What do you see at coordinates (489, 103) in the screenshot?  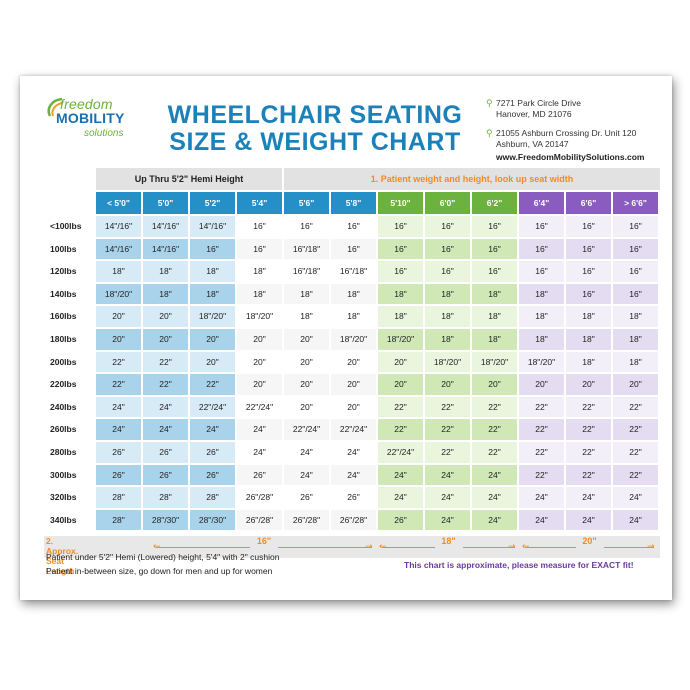 I see `location-pin-icon: ⚲` at bounding box center [489, 103].